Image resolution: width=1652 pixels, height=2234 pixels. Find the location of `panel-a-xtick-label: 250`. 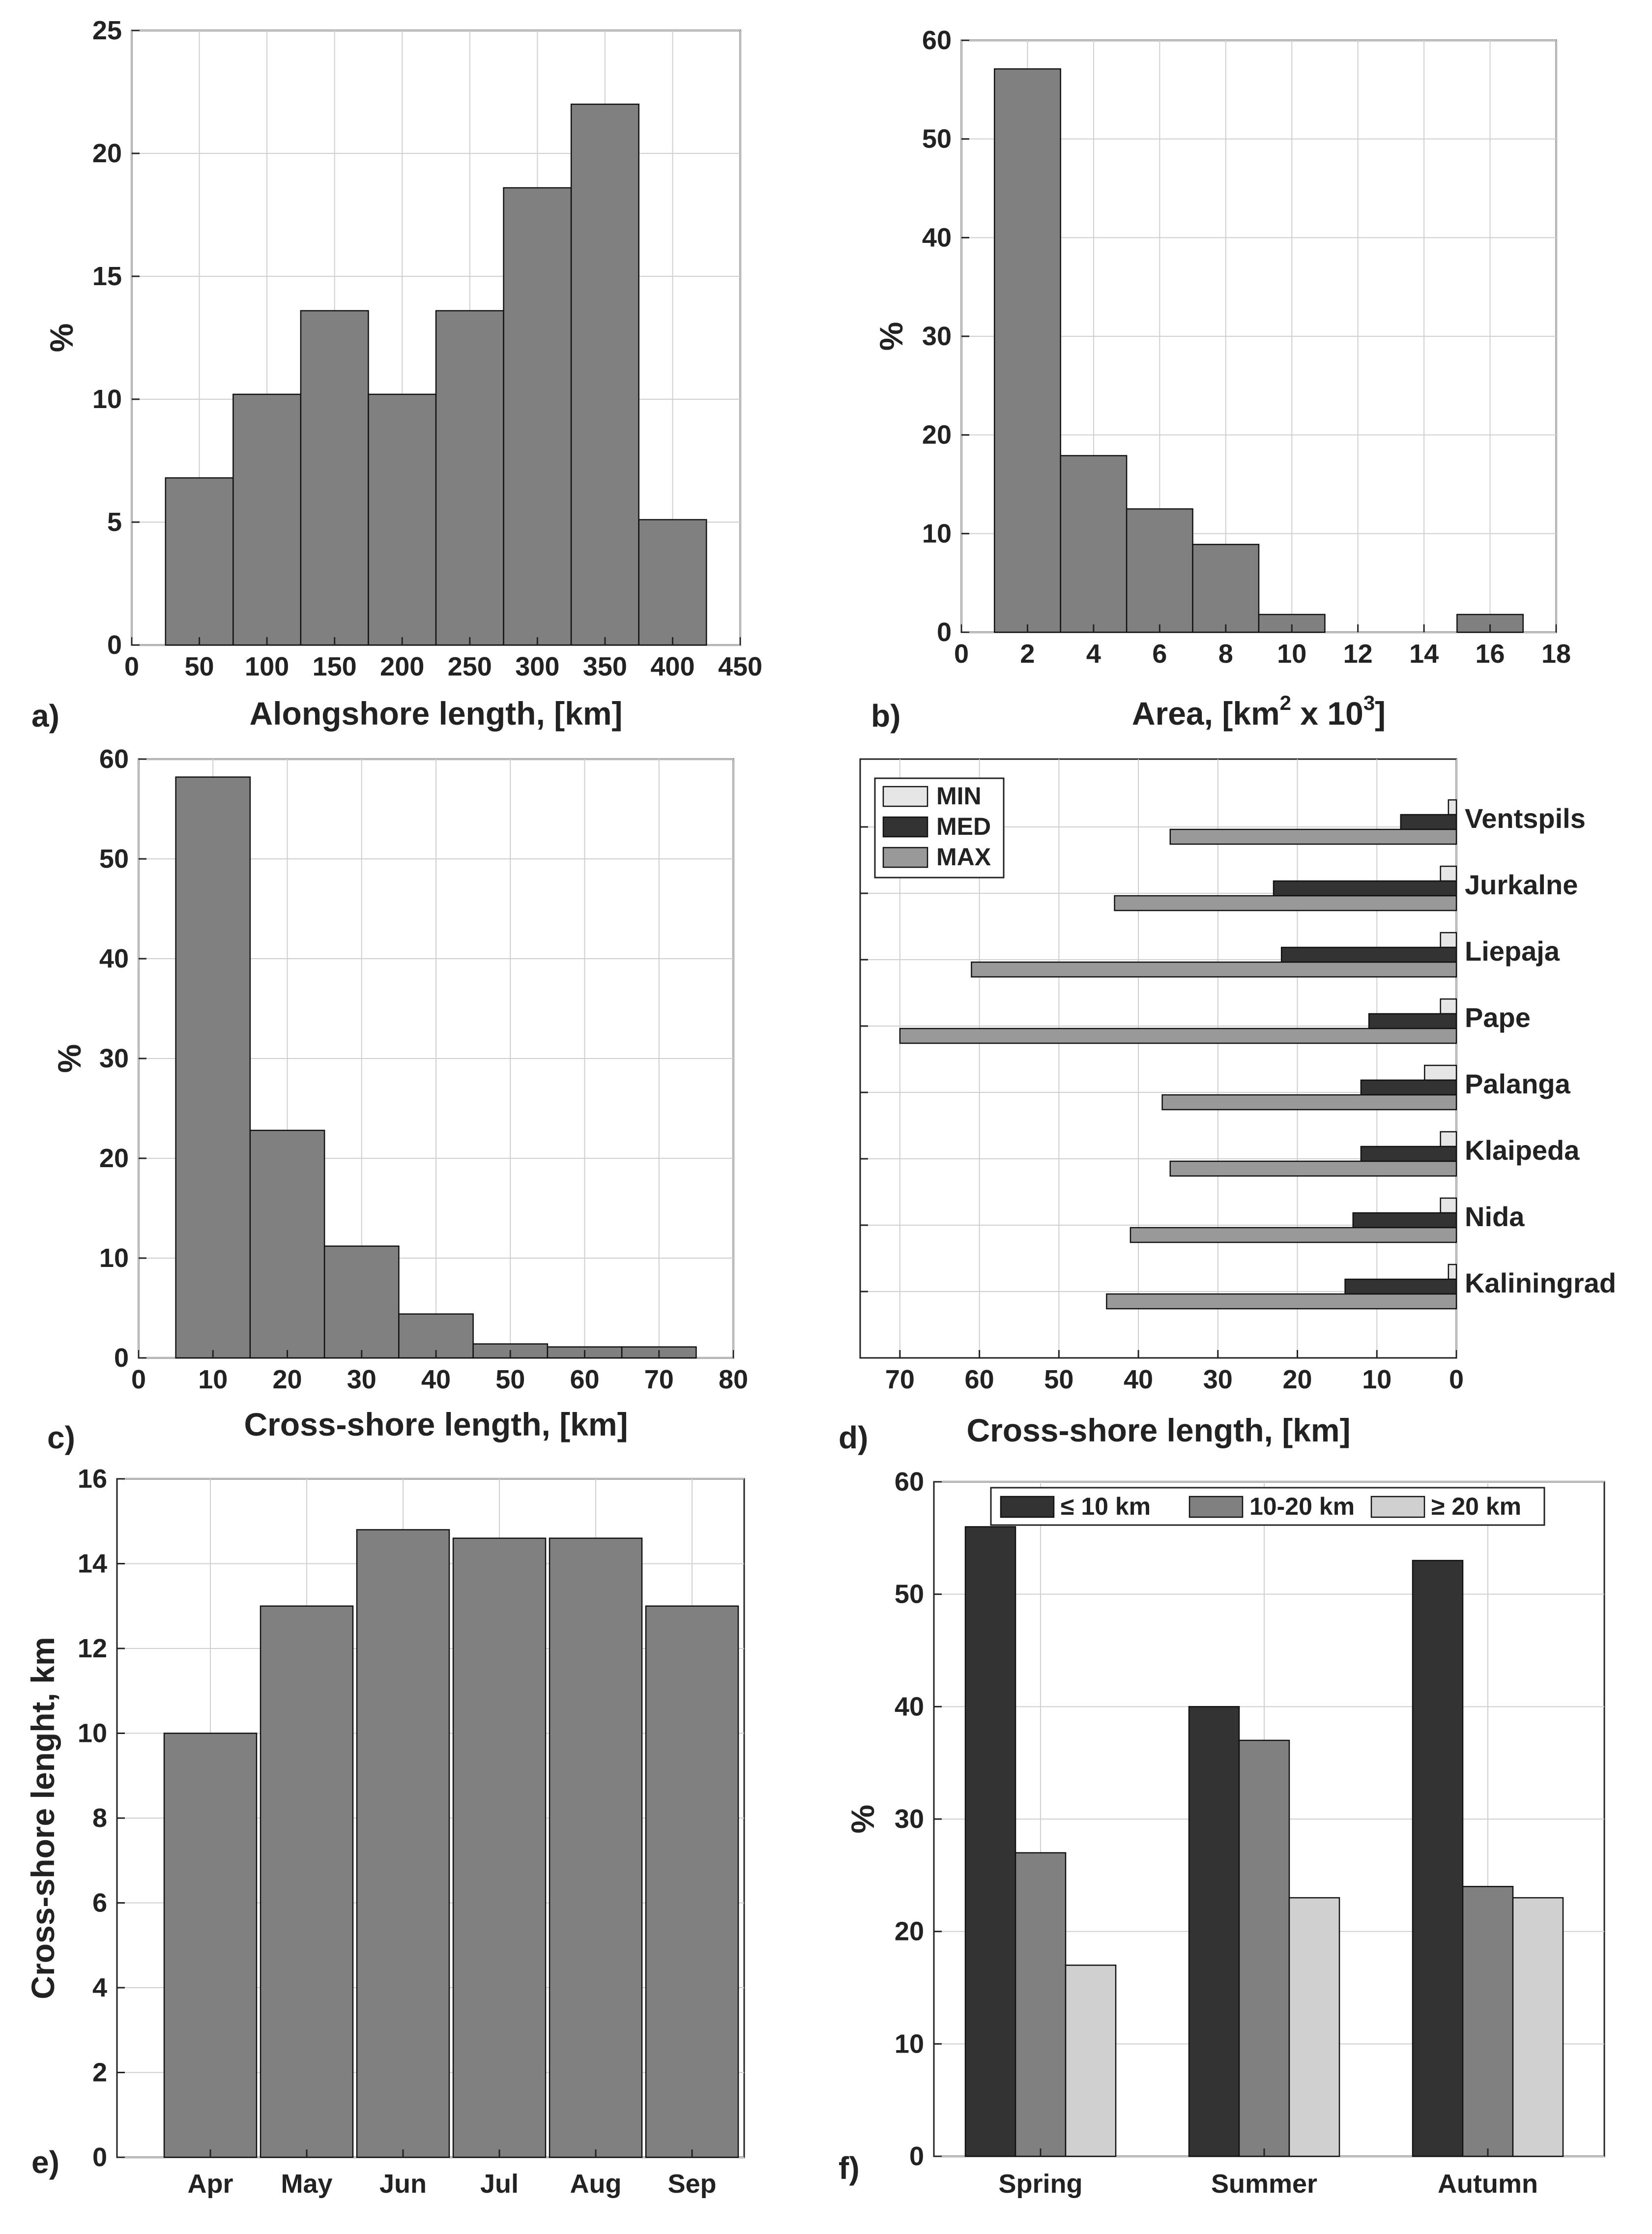

panel-a-xtick-label: 250 is located at coordinates (470, 667).